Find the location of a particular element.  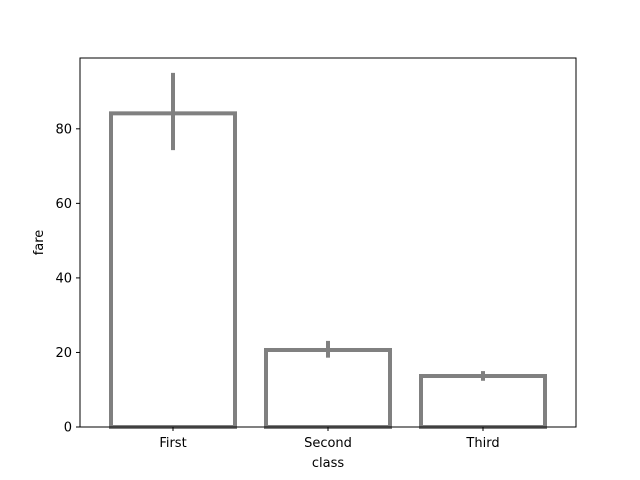

bar-third is located at coordinates (483, 401).